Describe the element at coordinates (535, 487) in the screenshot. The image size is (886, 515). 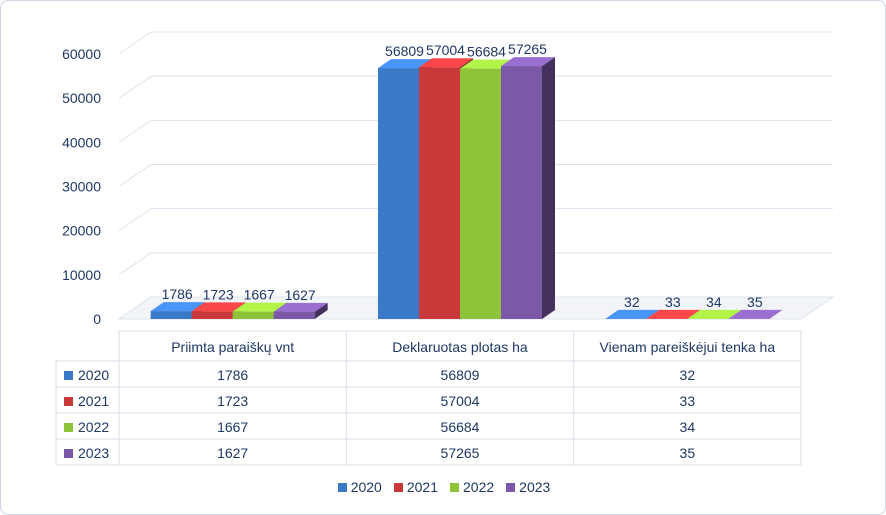
I see `legend-label: 2023` at that location.